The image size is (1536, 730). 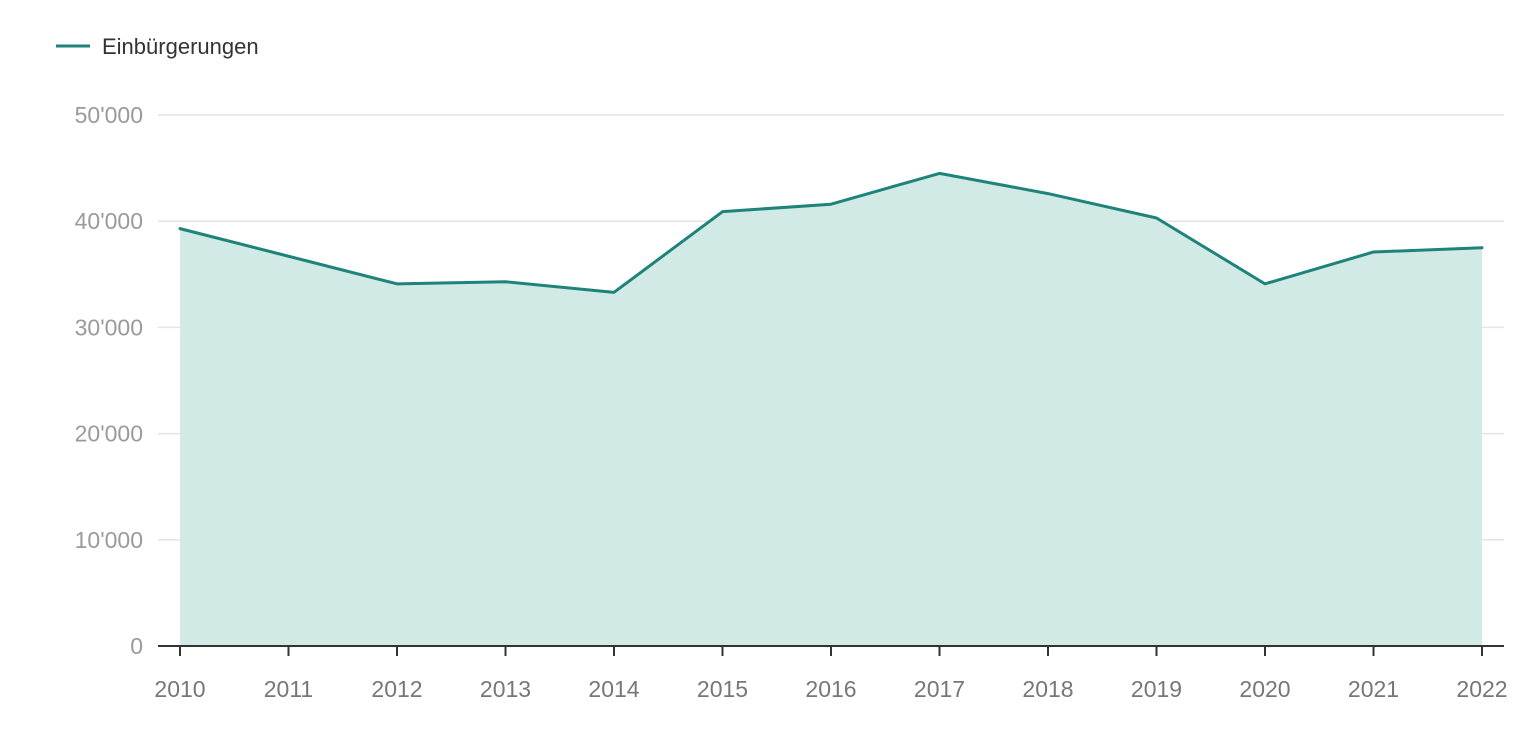 What do you see at coordinates (180, 46) in the screenshot?
I see `legend-label-einbuergerungen: Einbürgerungen` at bounding box center [180, 46].